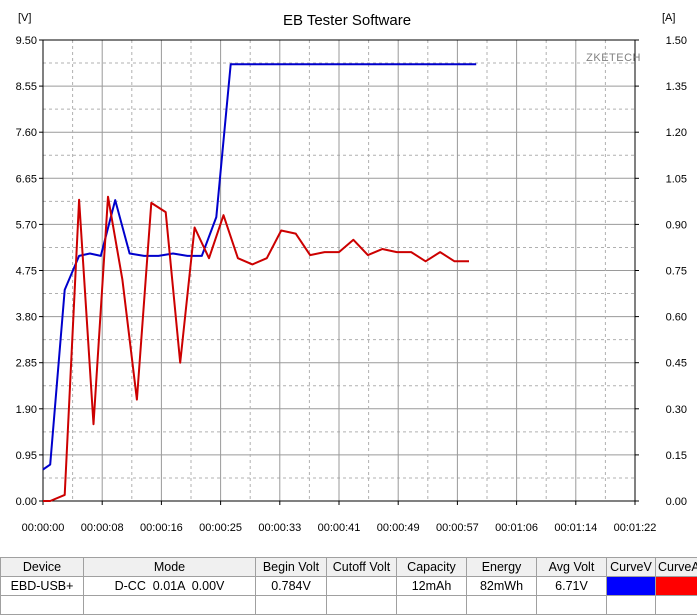 This screenshot has height=615, width=697. I want to click on x-tick-label: 00:00:57, so click(457, 528).